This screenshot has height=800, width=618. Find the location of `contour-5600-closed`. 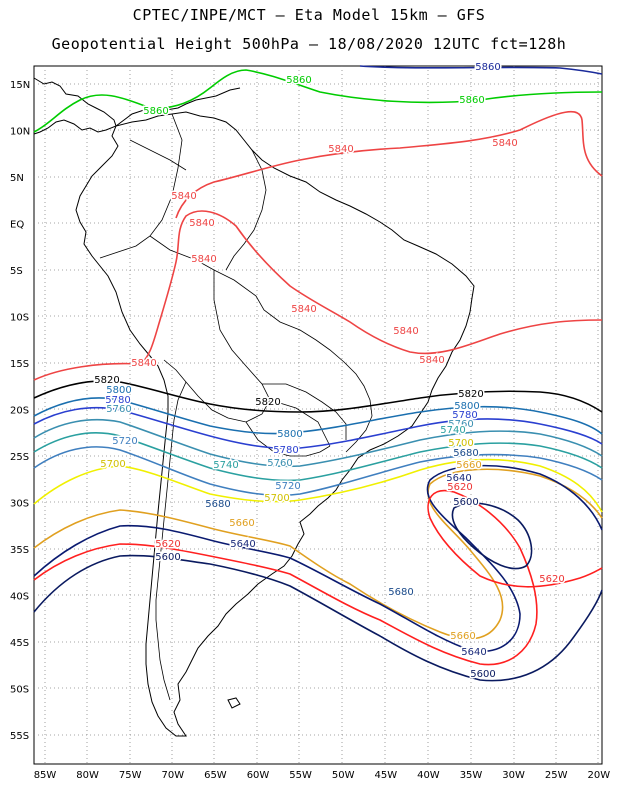

contour-5600-closed is located at coordinates (492, 536).